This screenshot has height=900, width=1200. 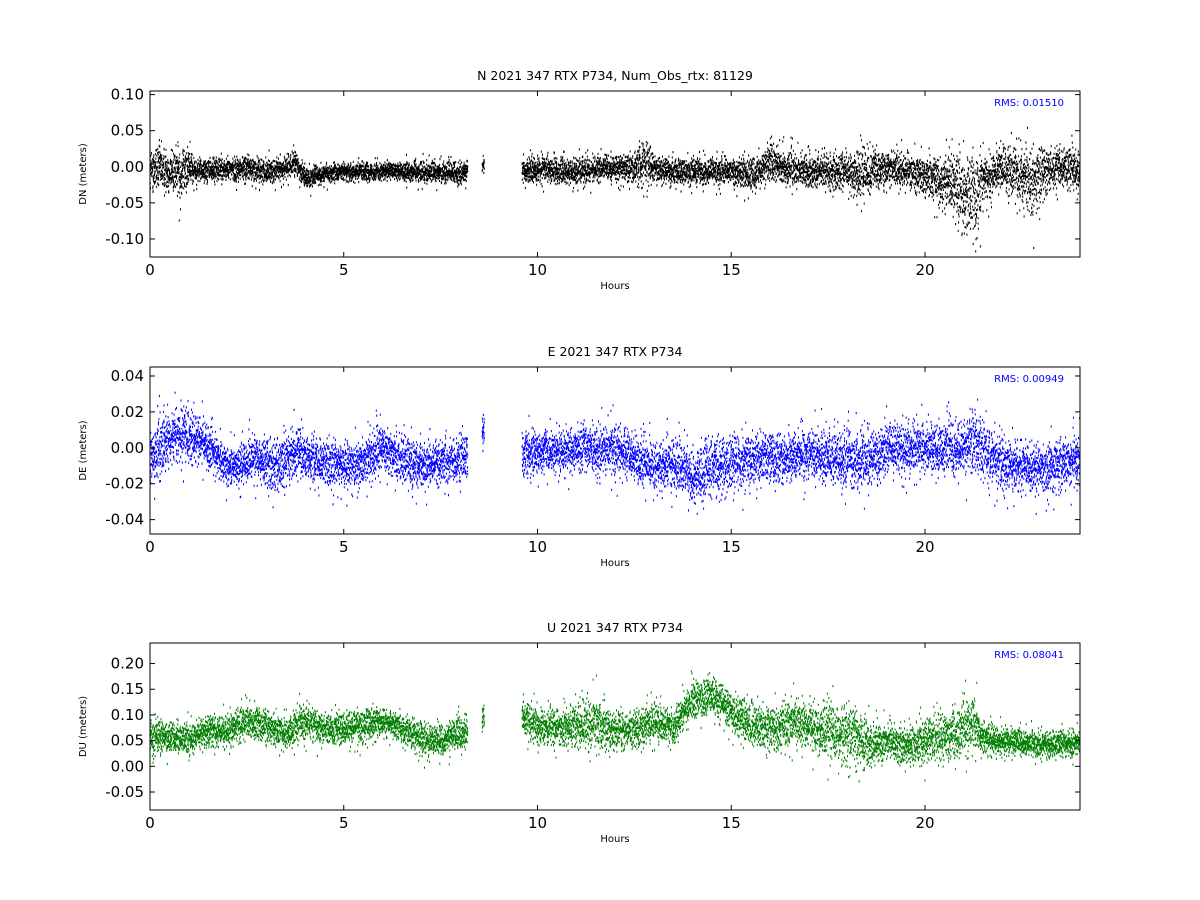 What do you see at coordinates (83, 450) in the screenshot?
I see `y-axis-label: DE (meters)` at bounding box center [83, 450].